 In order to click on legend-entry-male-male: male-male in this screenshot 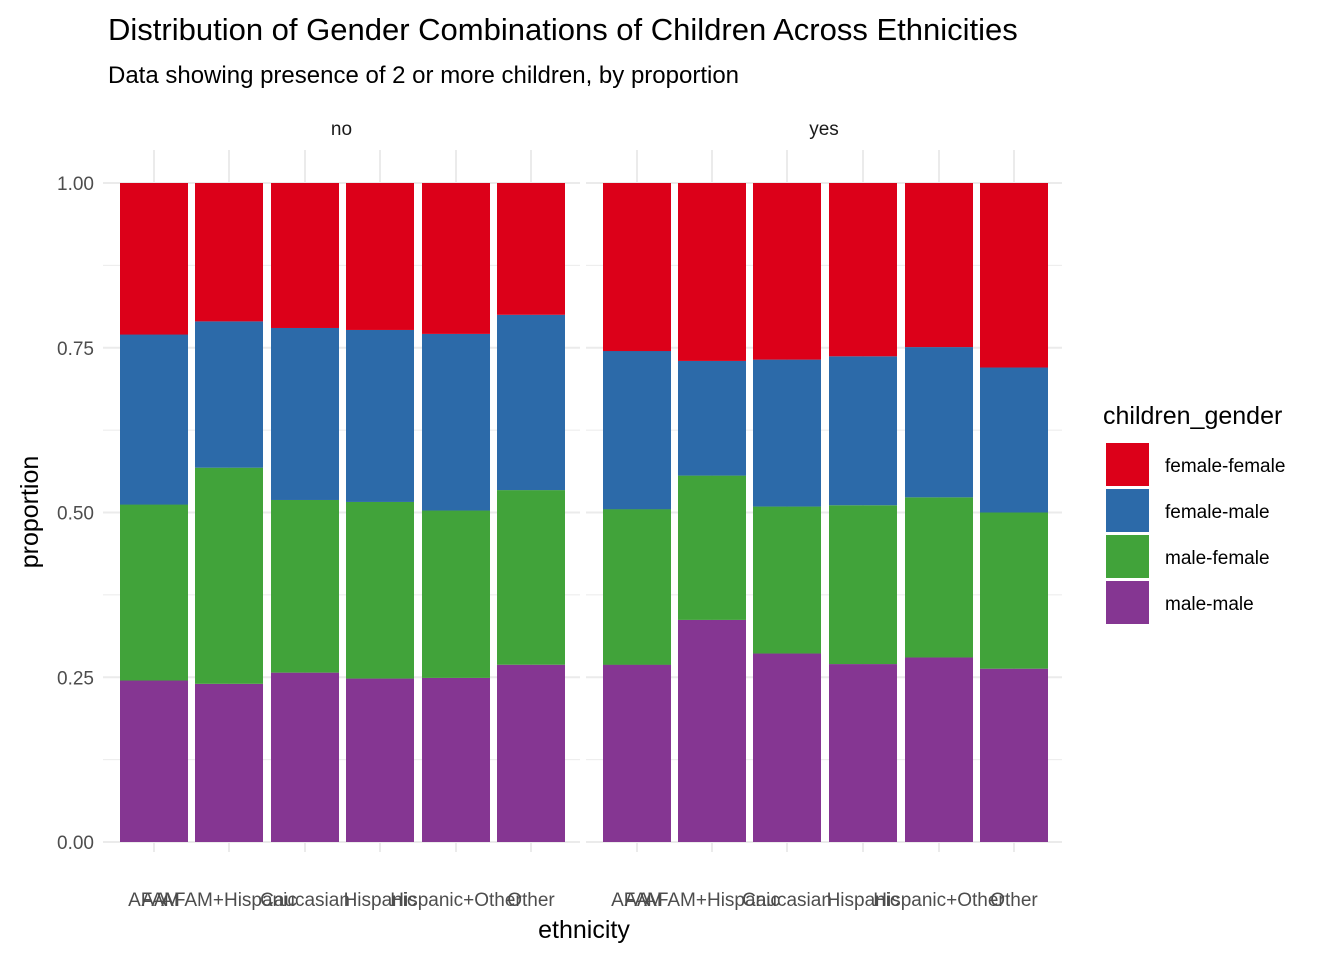, I will do `click(1180, 602)`.